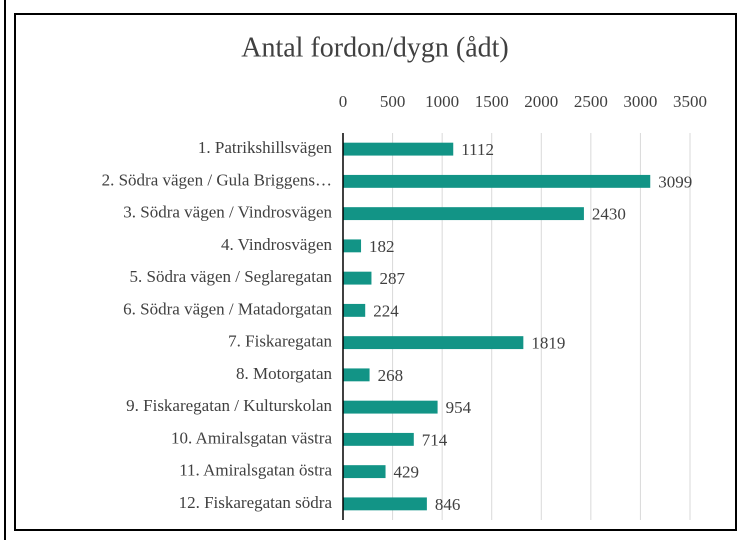 This screenshot has height=540, width=744. Describe the element at coordinates (277, 244) in the screenshot. I see `y-tick-label: 4. Vindrosvägen` at that location.